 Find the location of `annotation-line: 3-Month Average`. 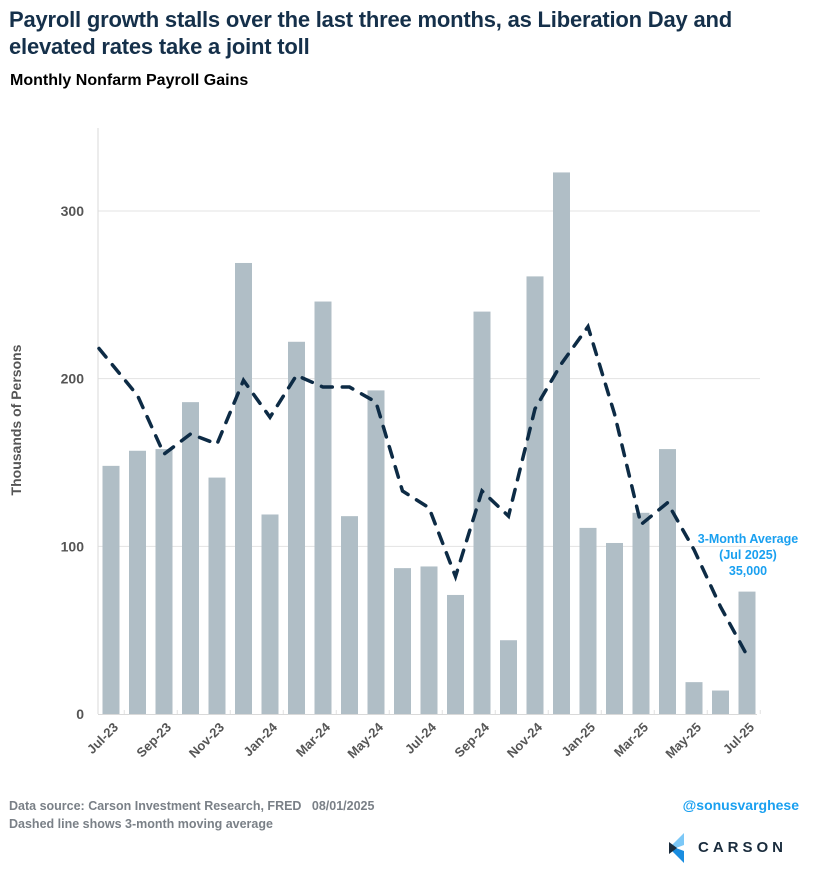

annotation-line: 3-Month Average is located at coordinates (748, 539).